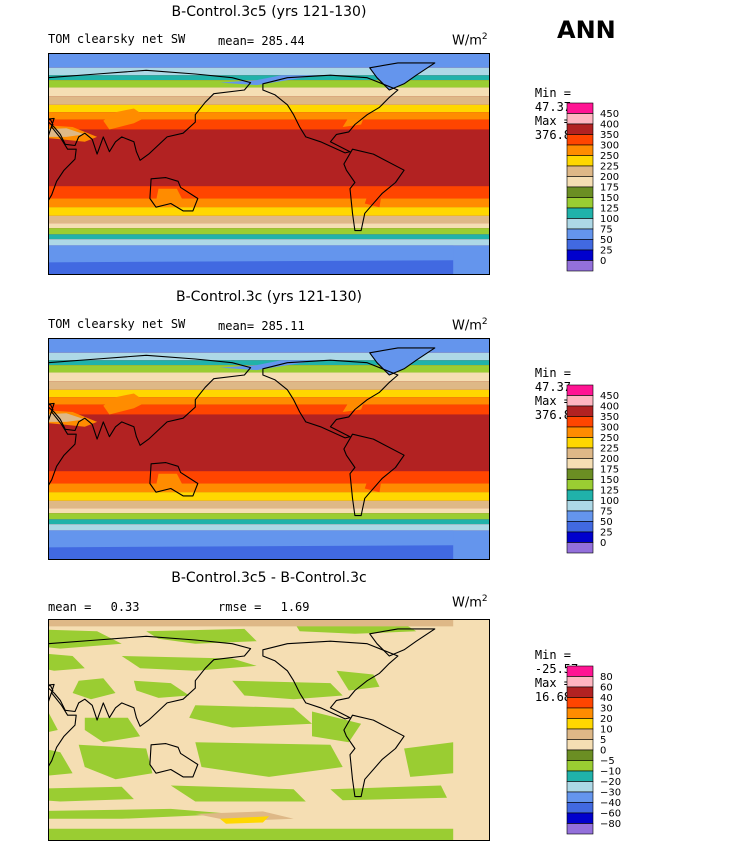  Describe the element at coordinates (264, 607) in the screenshot. I see `rmse-stat: rmse = 1.69` at that location.